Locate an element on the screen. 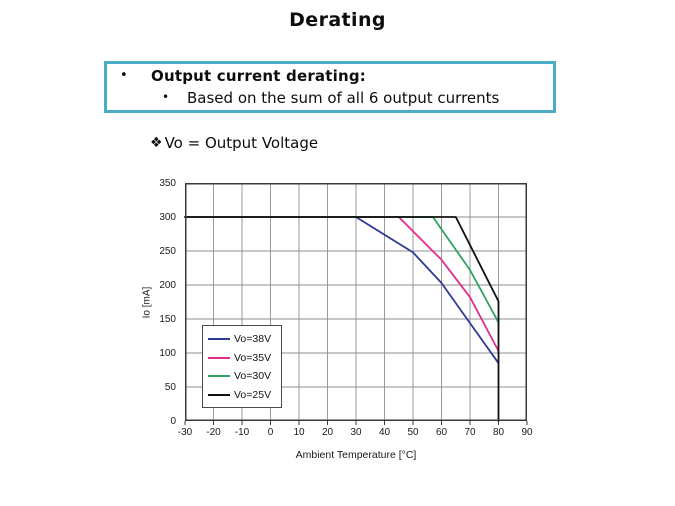 The height and width of the screenshot is (506, 675). x-tick-labels: -30 -20 -10 0 10 20 30 40 50 60 70 80 90 is located at coordinates (355, 433).